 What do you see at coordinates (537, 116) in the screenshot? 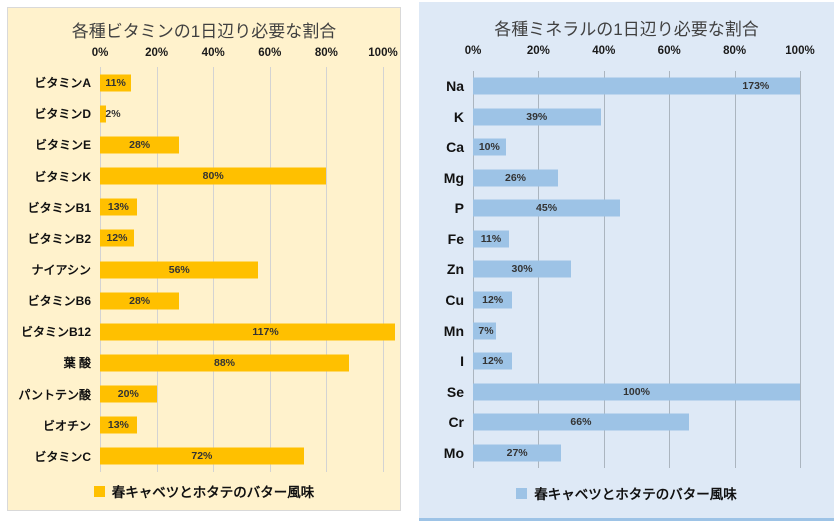
I see `bar-value-label: 39%` at bounding box center [537, 116].